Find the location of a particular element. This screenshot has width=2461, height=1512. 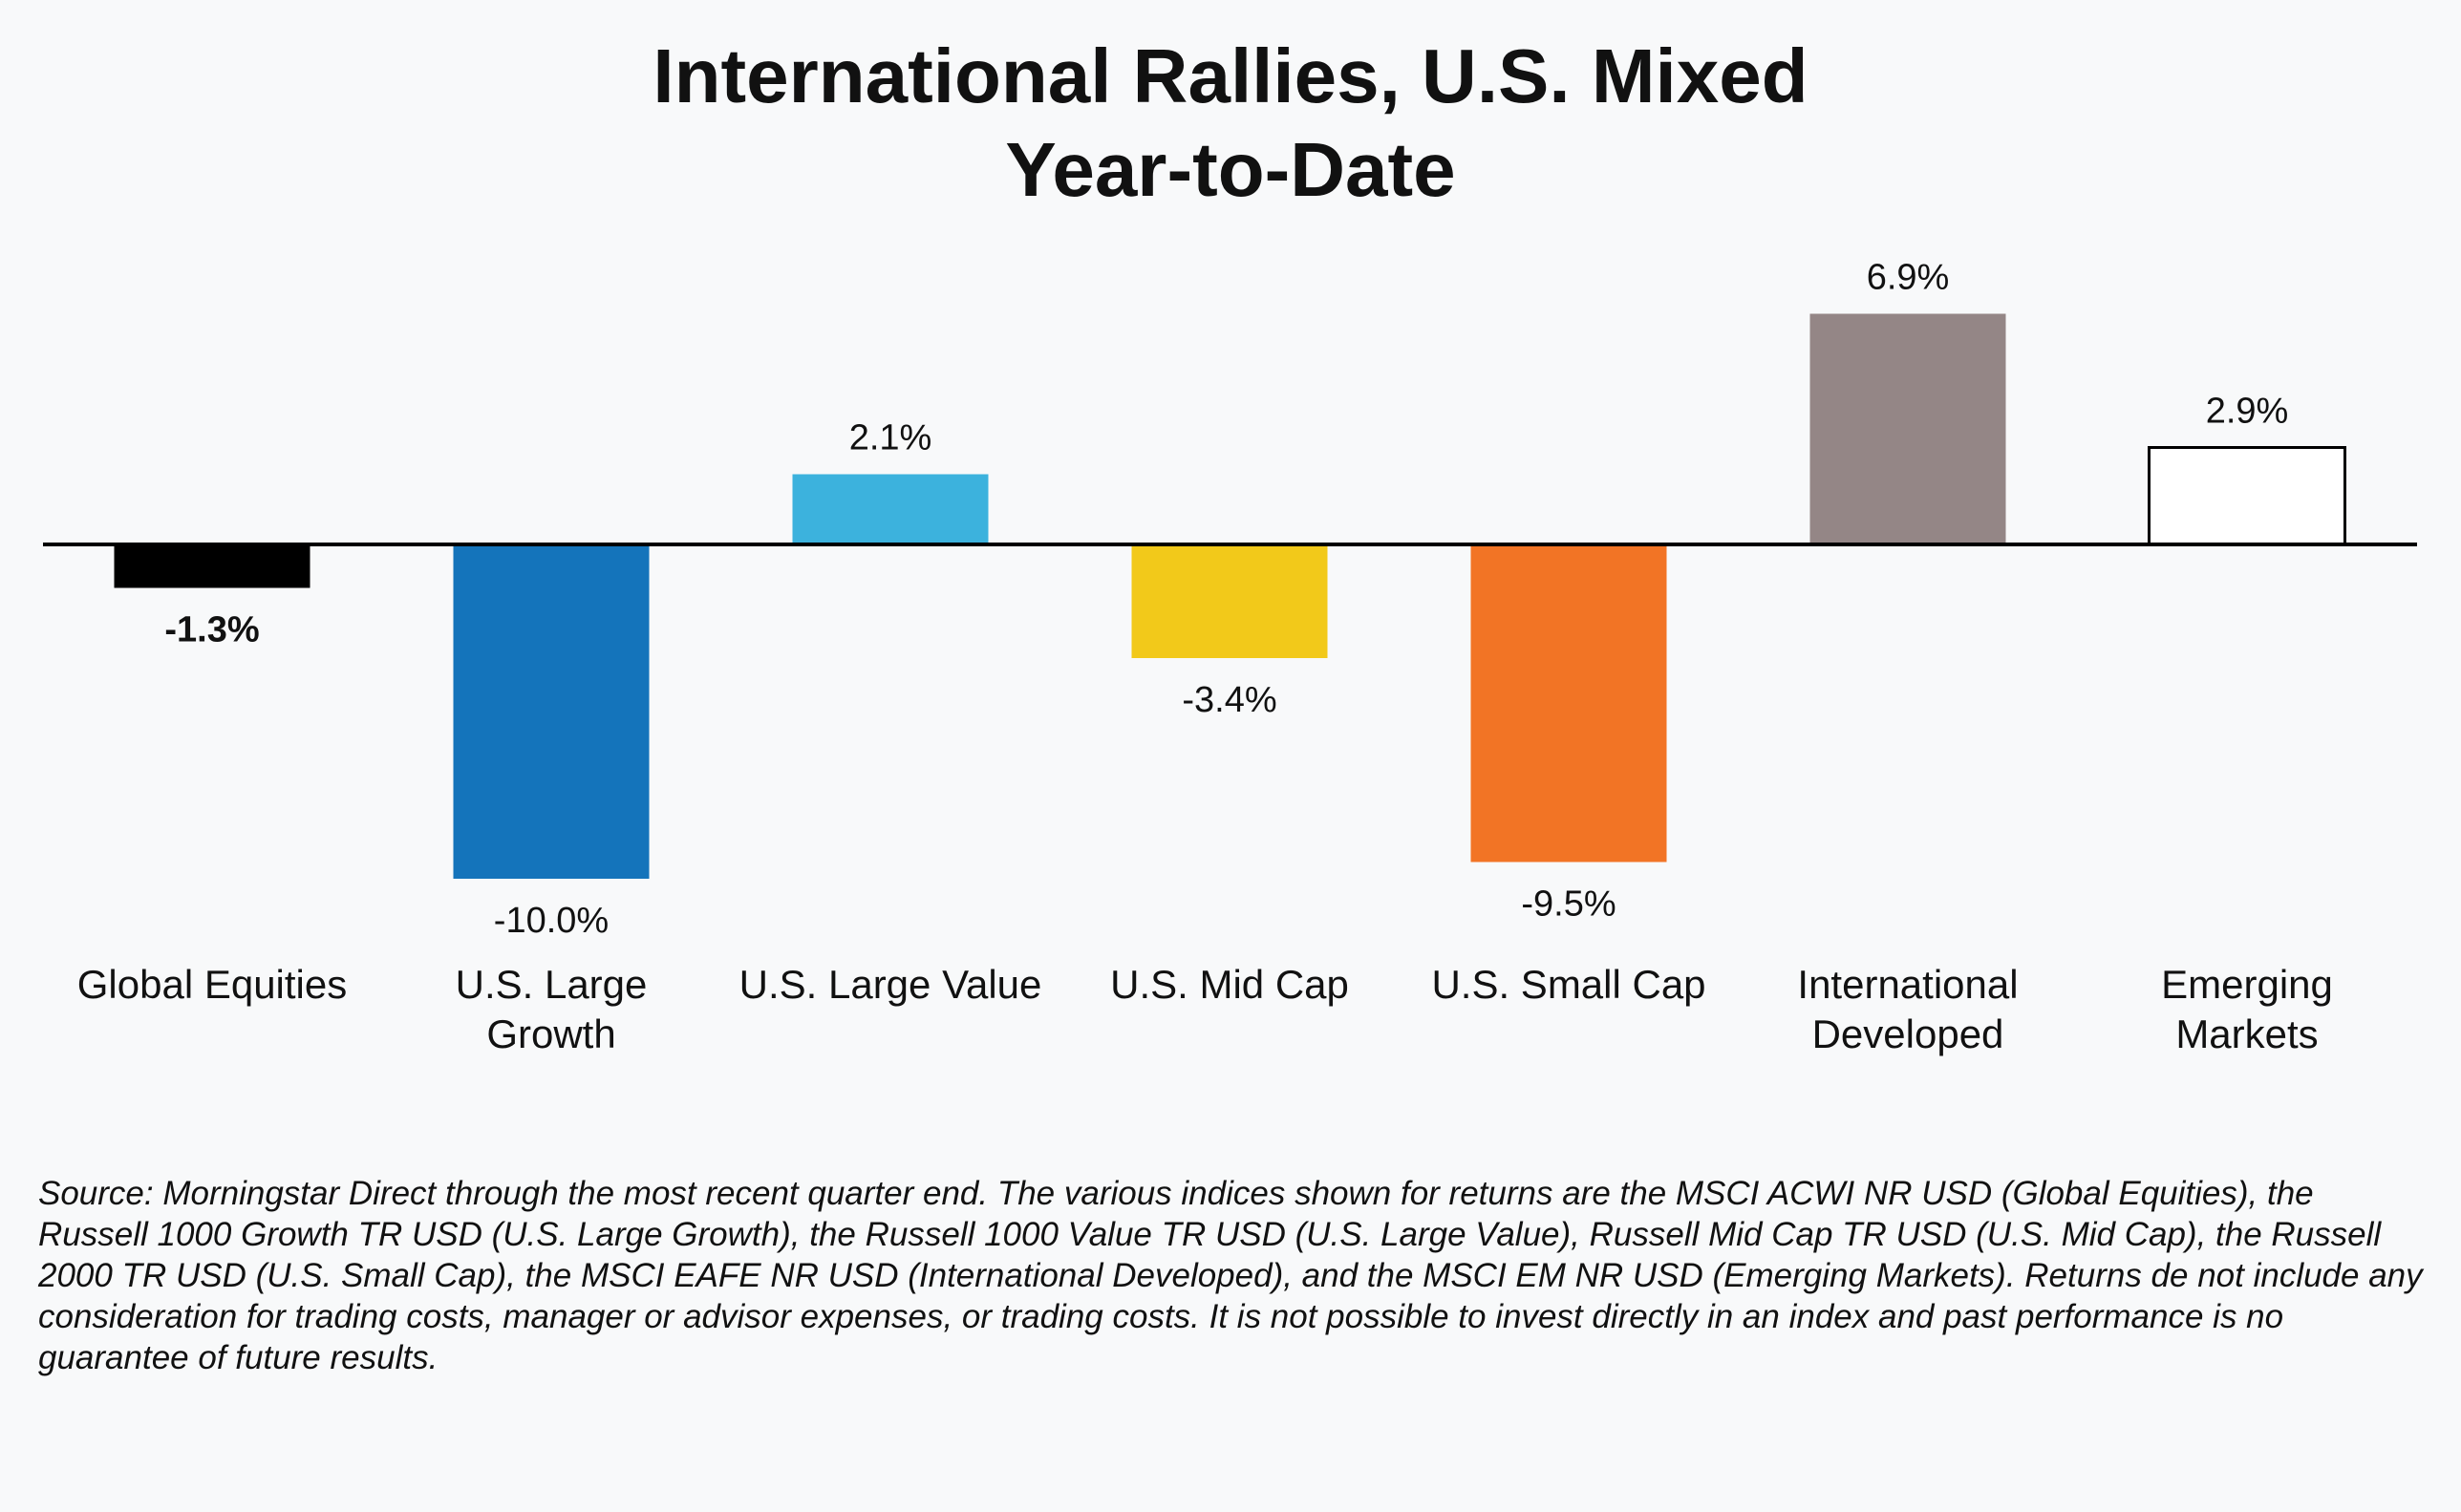

category-label-international-developed-line2: Developed is located at coordinates (1908, 1034).